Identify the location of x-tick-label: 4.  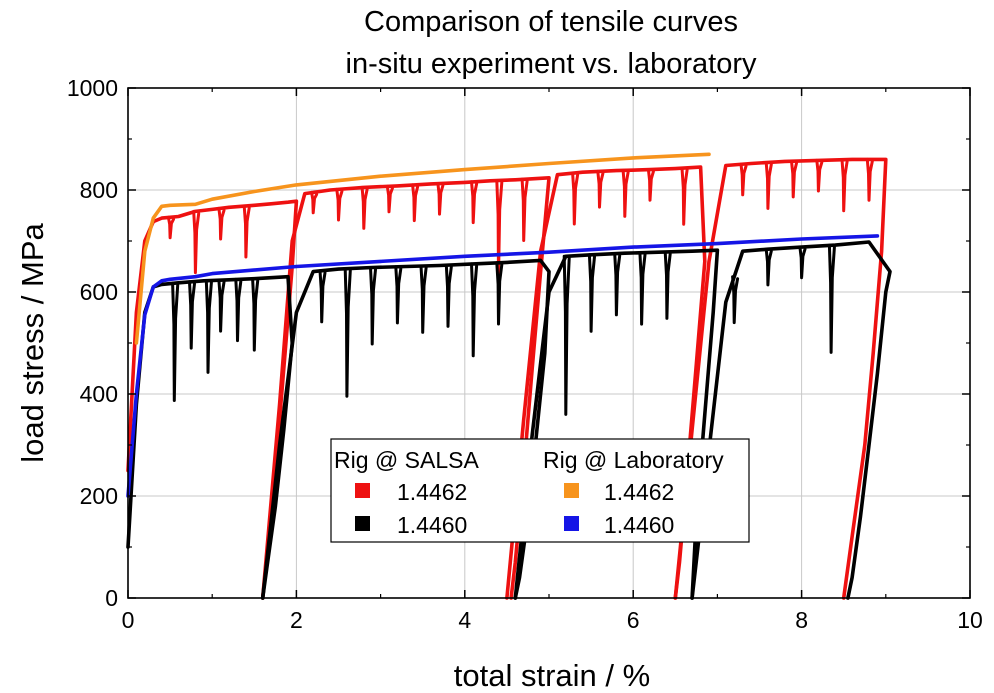
(464, 620).